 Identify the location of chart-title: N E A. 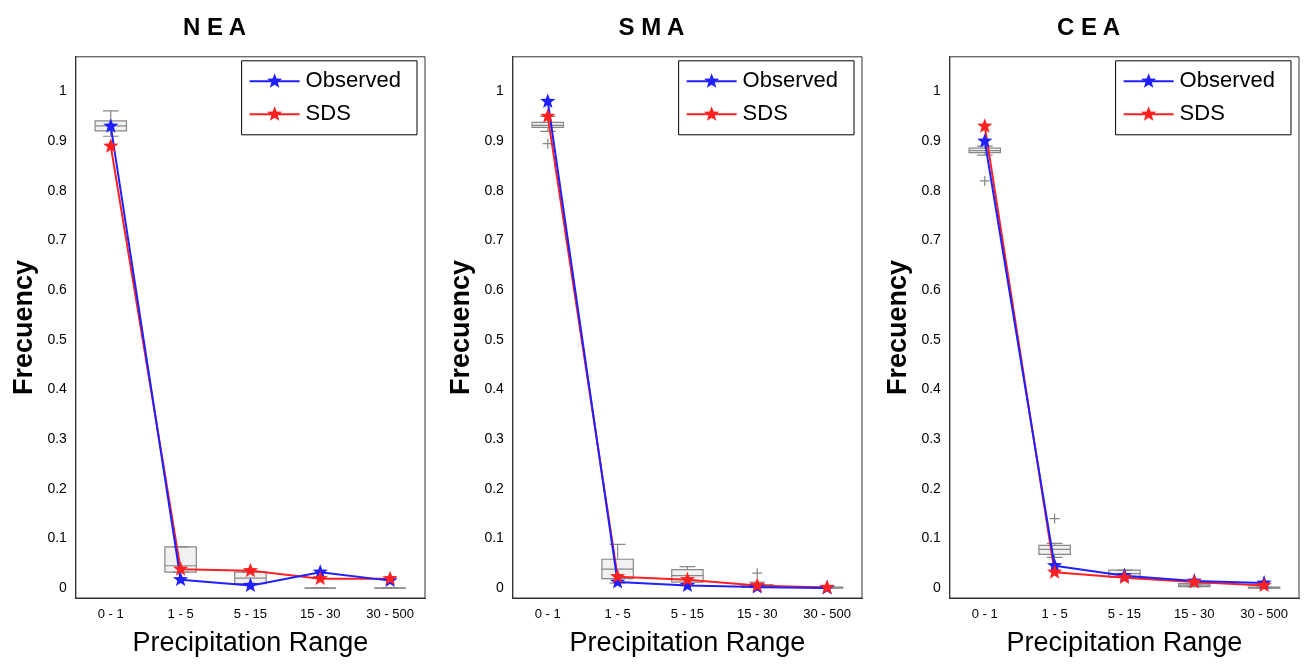
(214, 27).